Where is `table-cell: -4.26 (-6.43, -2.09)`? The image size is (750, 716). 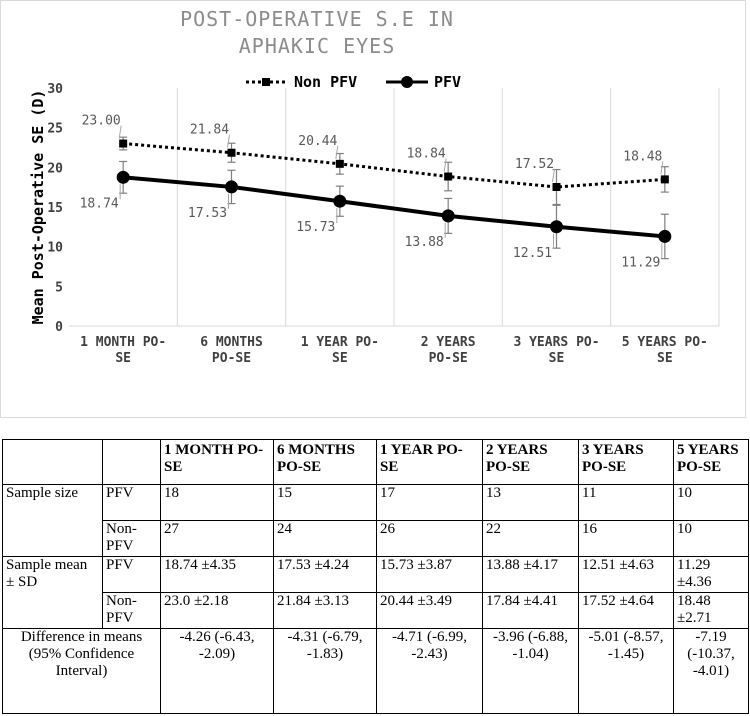 table-cell: -4.26 (-6.43, -2.09) is located at coordinates (217, 671).